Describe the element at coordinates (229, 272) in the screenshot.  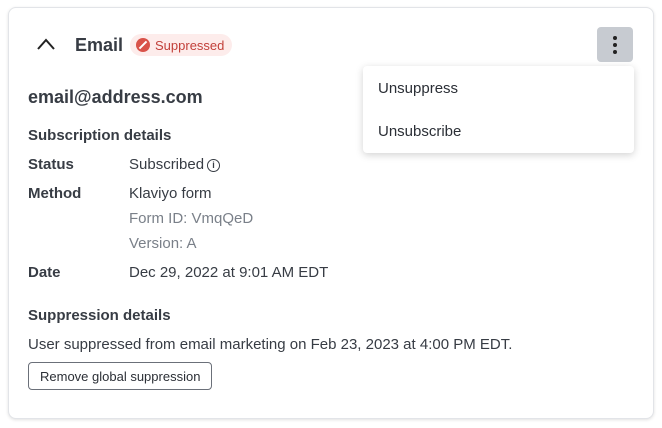
I see `date-value: Dec 29, 2022 at 9:01 AM EDT` at that location.